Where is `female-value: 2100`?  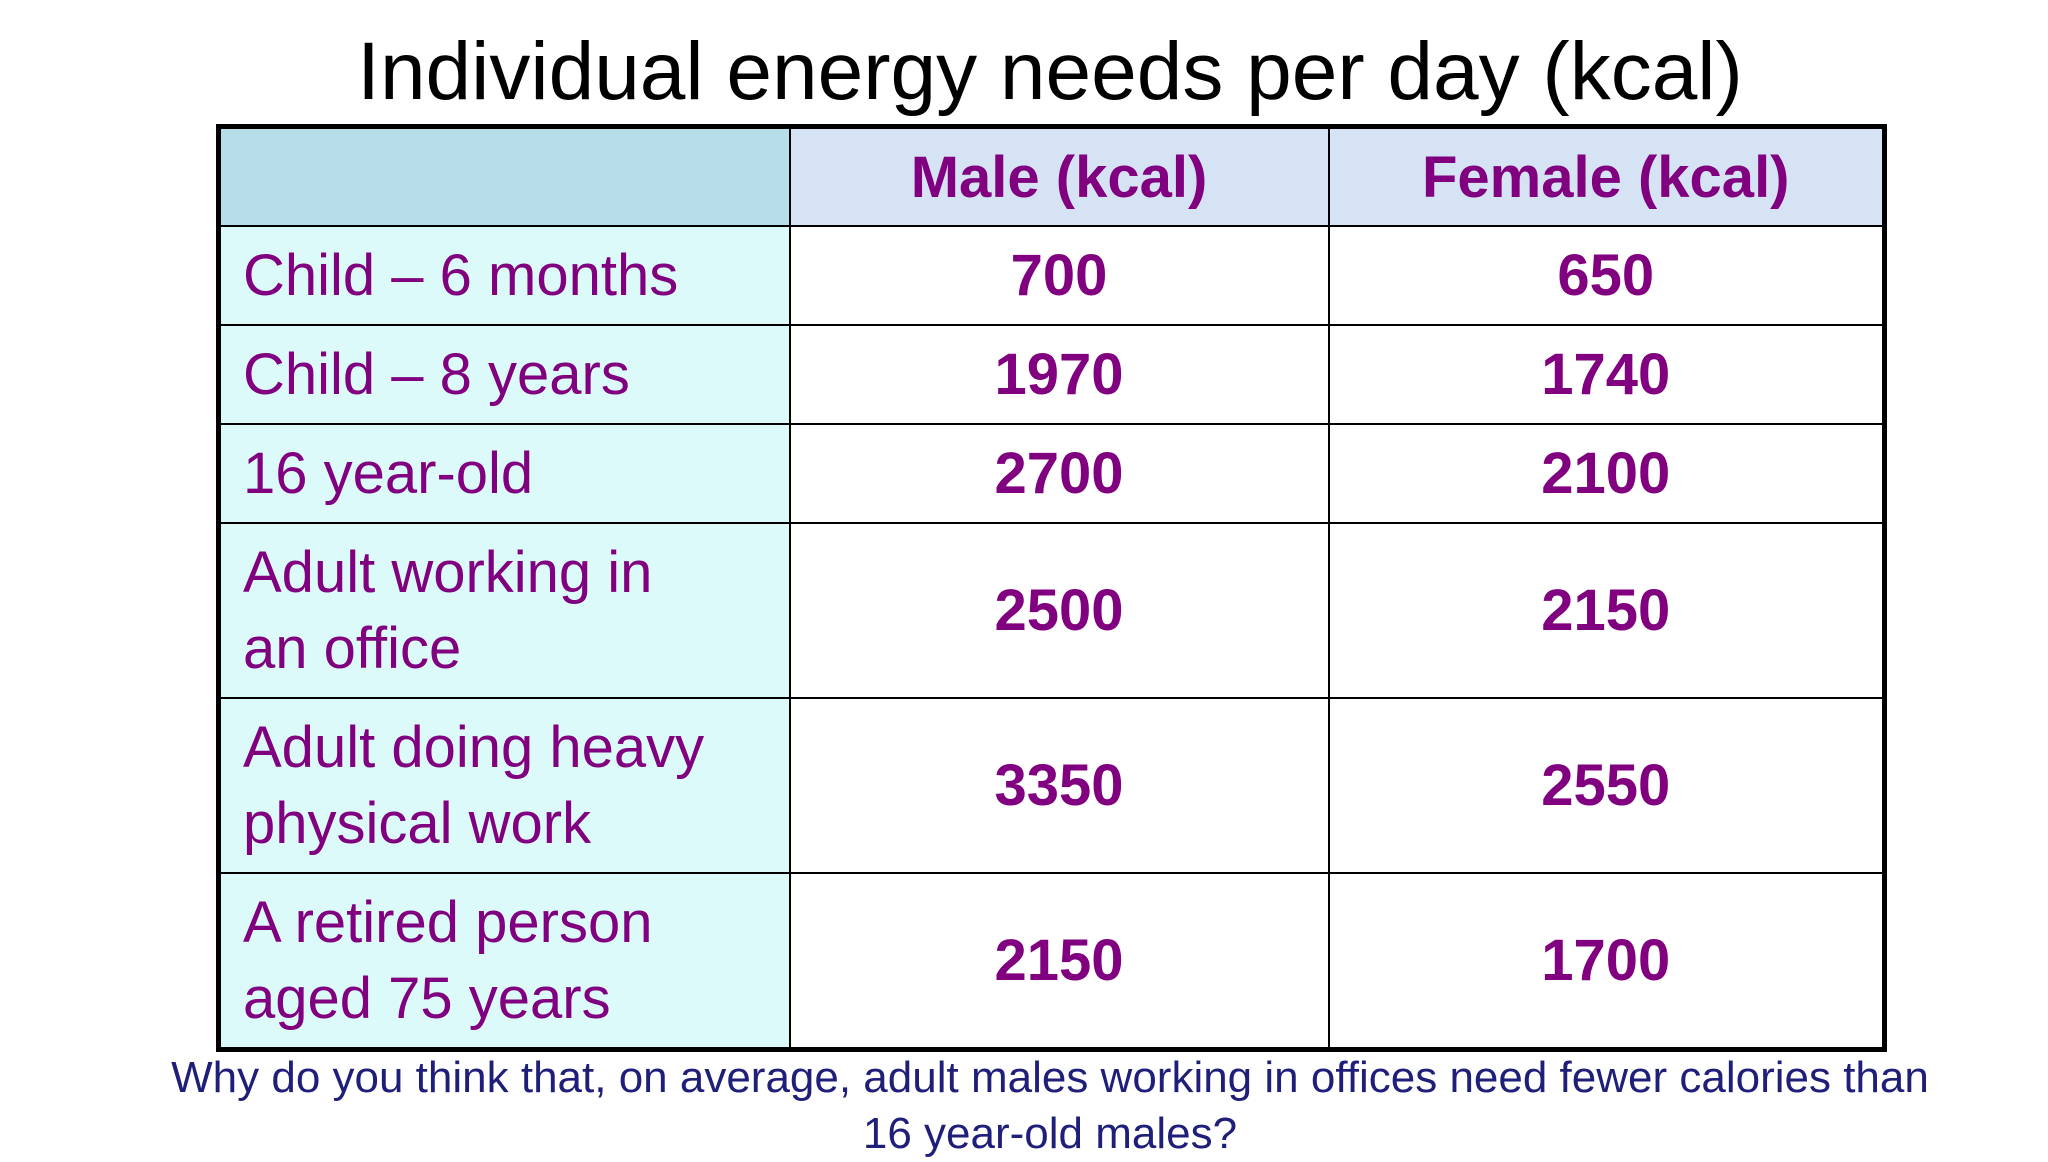 female-value: 2100 is located at coordinates (1606, 473).